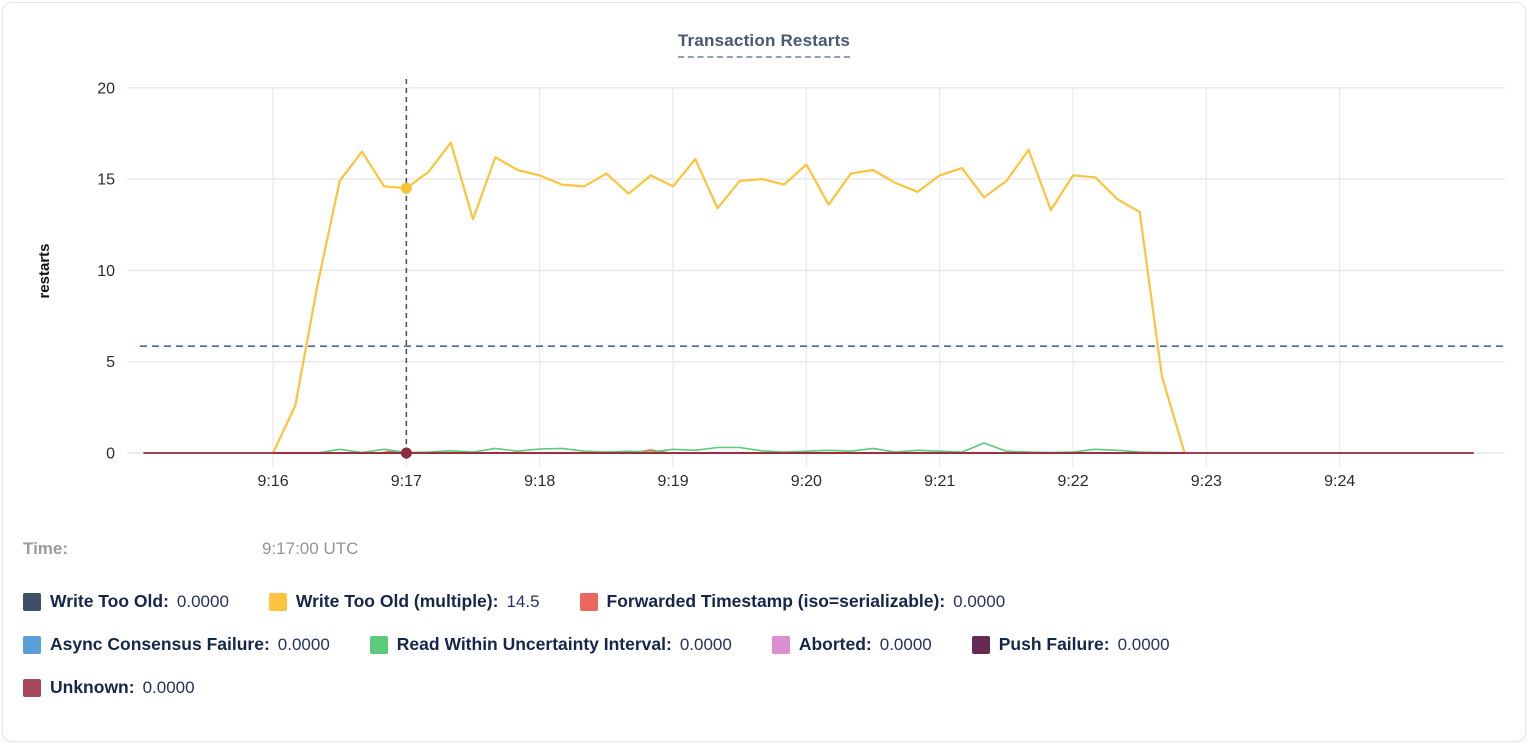  What do you see at coordinates (406, 481) in the screenshot?
I see `x-tick-label: 9:17` at bounding box center [406, 481].